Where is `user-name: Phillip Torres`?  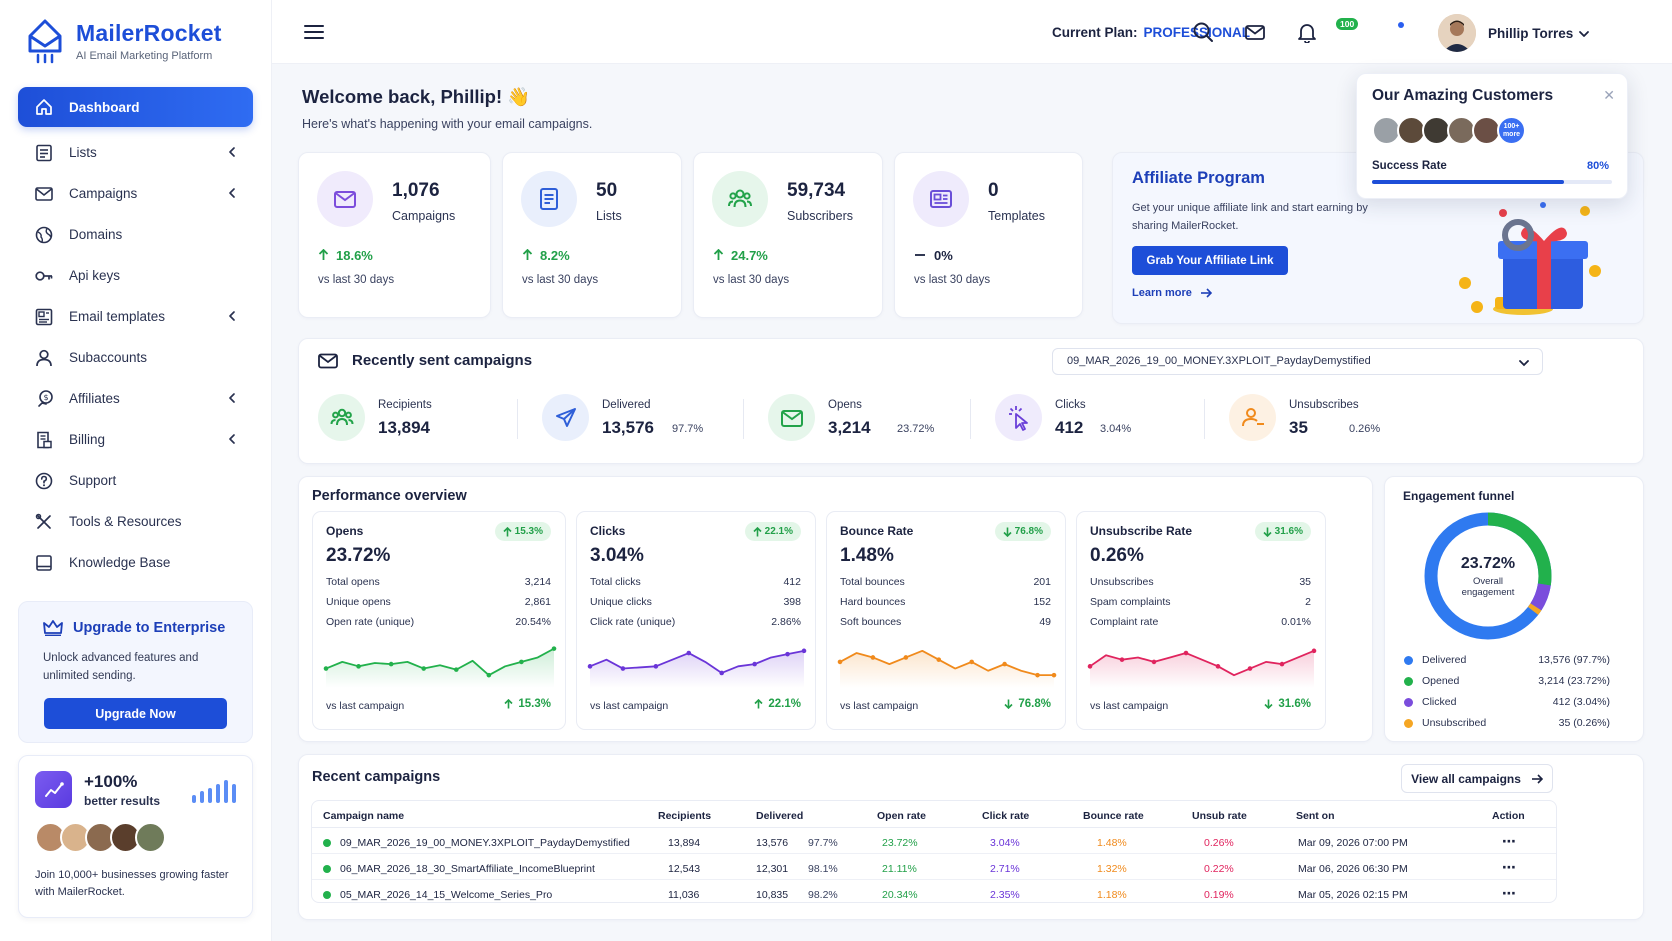 user-name: Phillip Torres is located at coordinates (1531, 33).